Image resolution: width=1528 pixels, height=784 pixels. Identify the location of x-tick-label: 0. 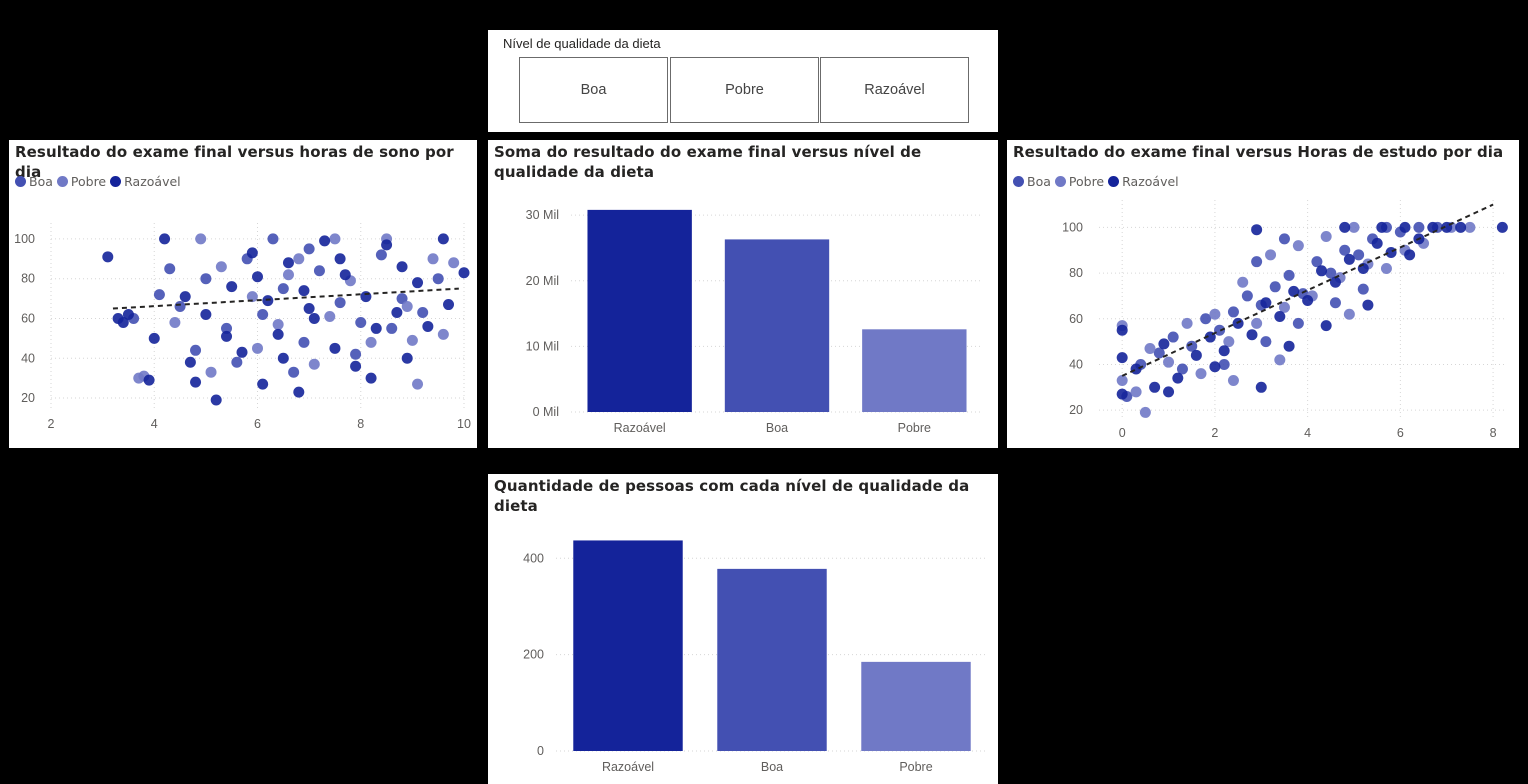
(1122, 433).